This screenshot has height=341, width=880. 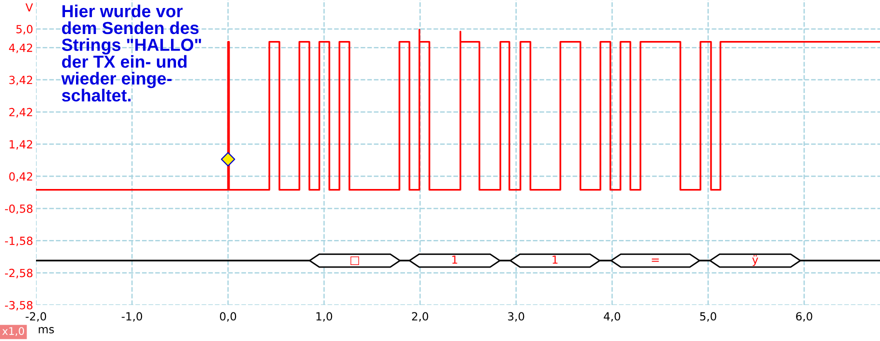 I want to click on y-tick-label: 4,42, so click(x=20, y=49).